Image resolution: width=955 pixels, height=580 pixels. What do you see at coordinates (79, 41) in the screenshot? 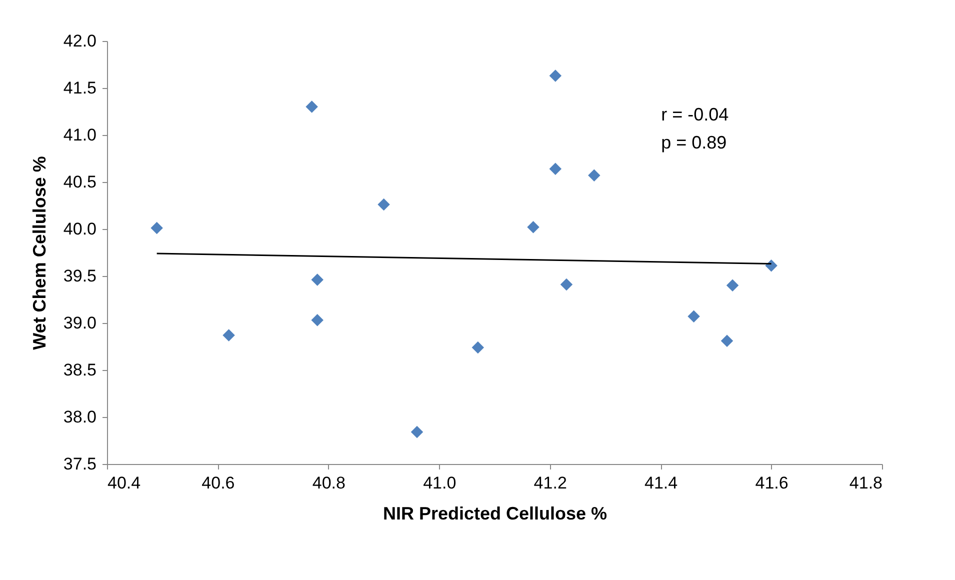
I see `y-tick-label: 42.0` at bounding box center [79, 41].